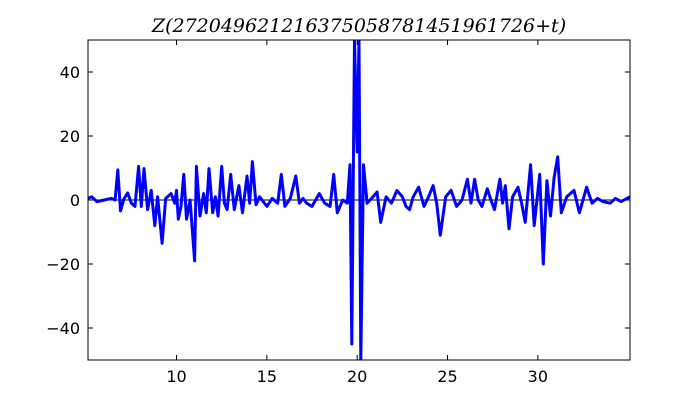 The height and width of the screenshot is (400, 700). I want to click on y-tick-label: 20, so click(70, 136).